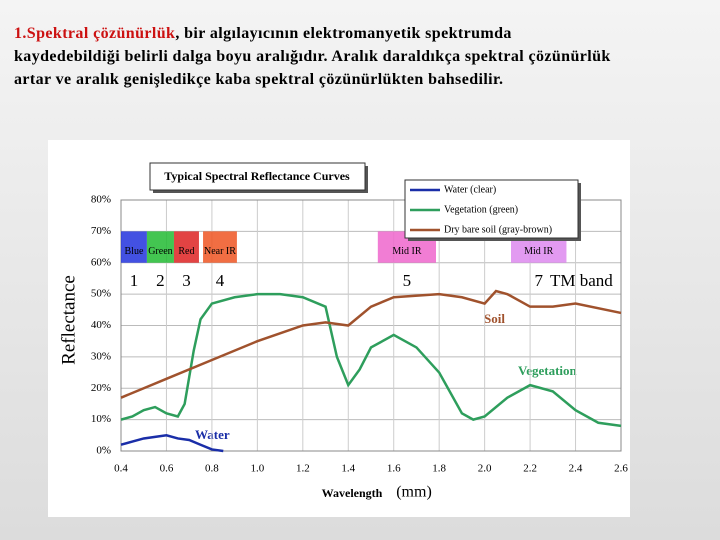 The height and width of the screenshot is (540, 720). What do you see at coordinates (186, 251) in the screenshot?
I see `band-label: Red` at bounding box center [186, 251].